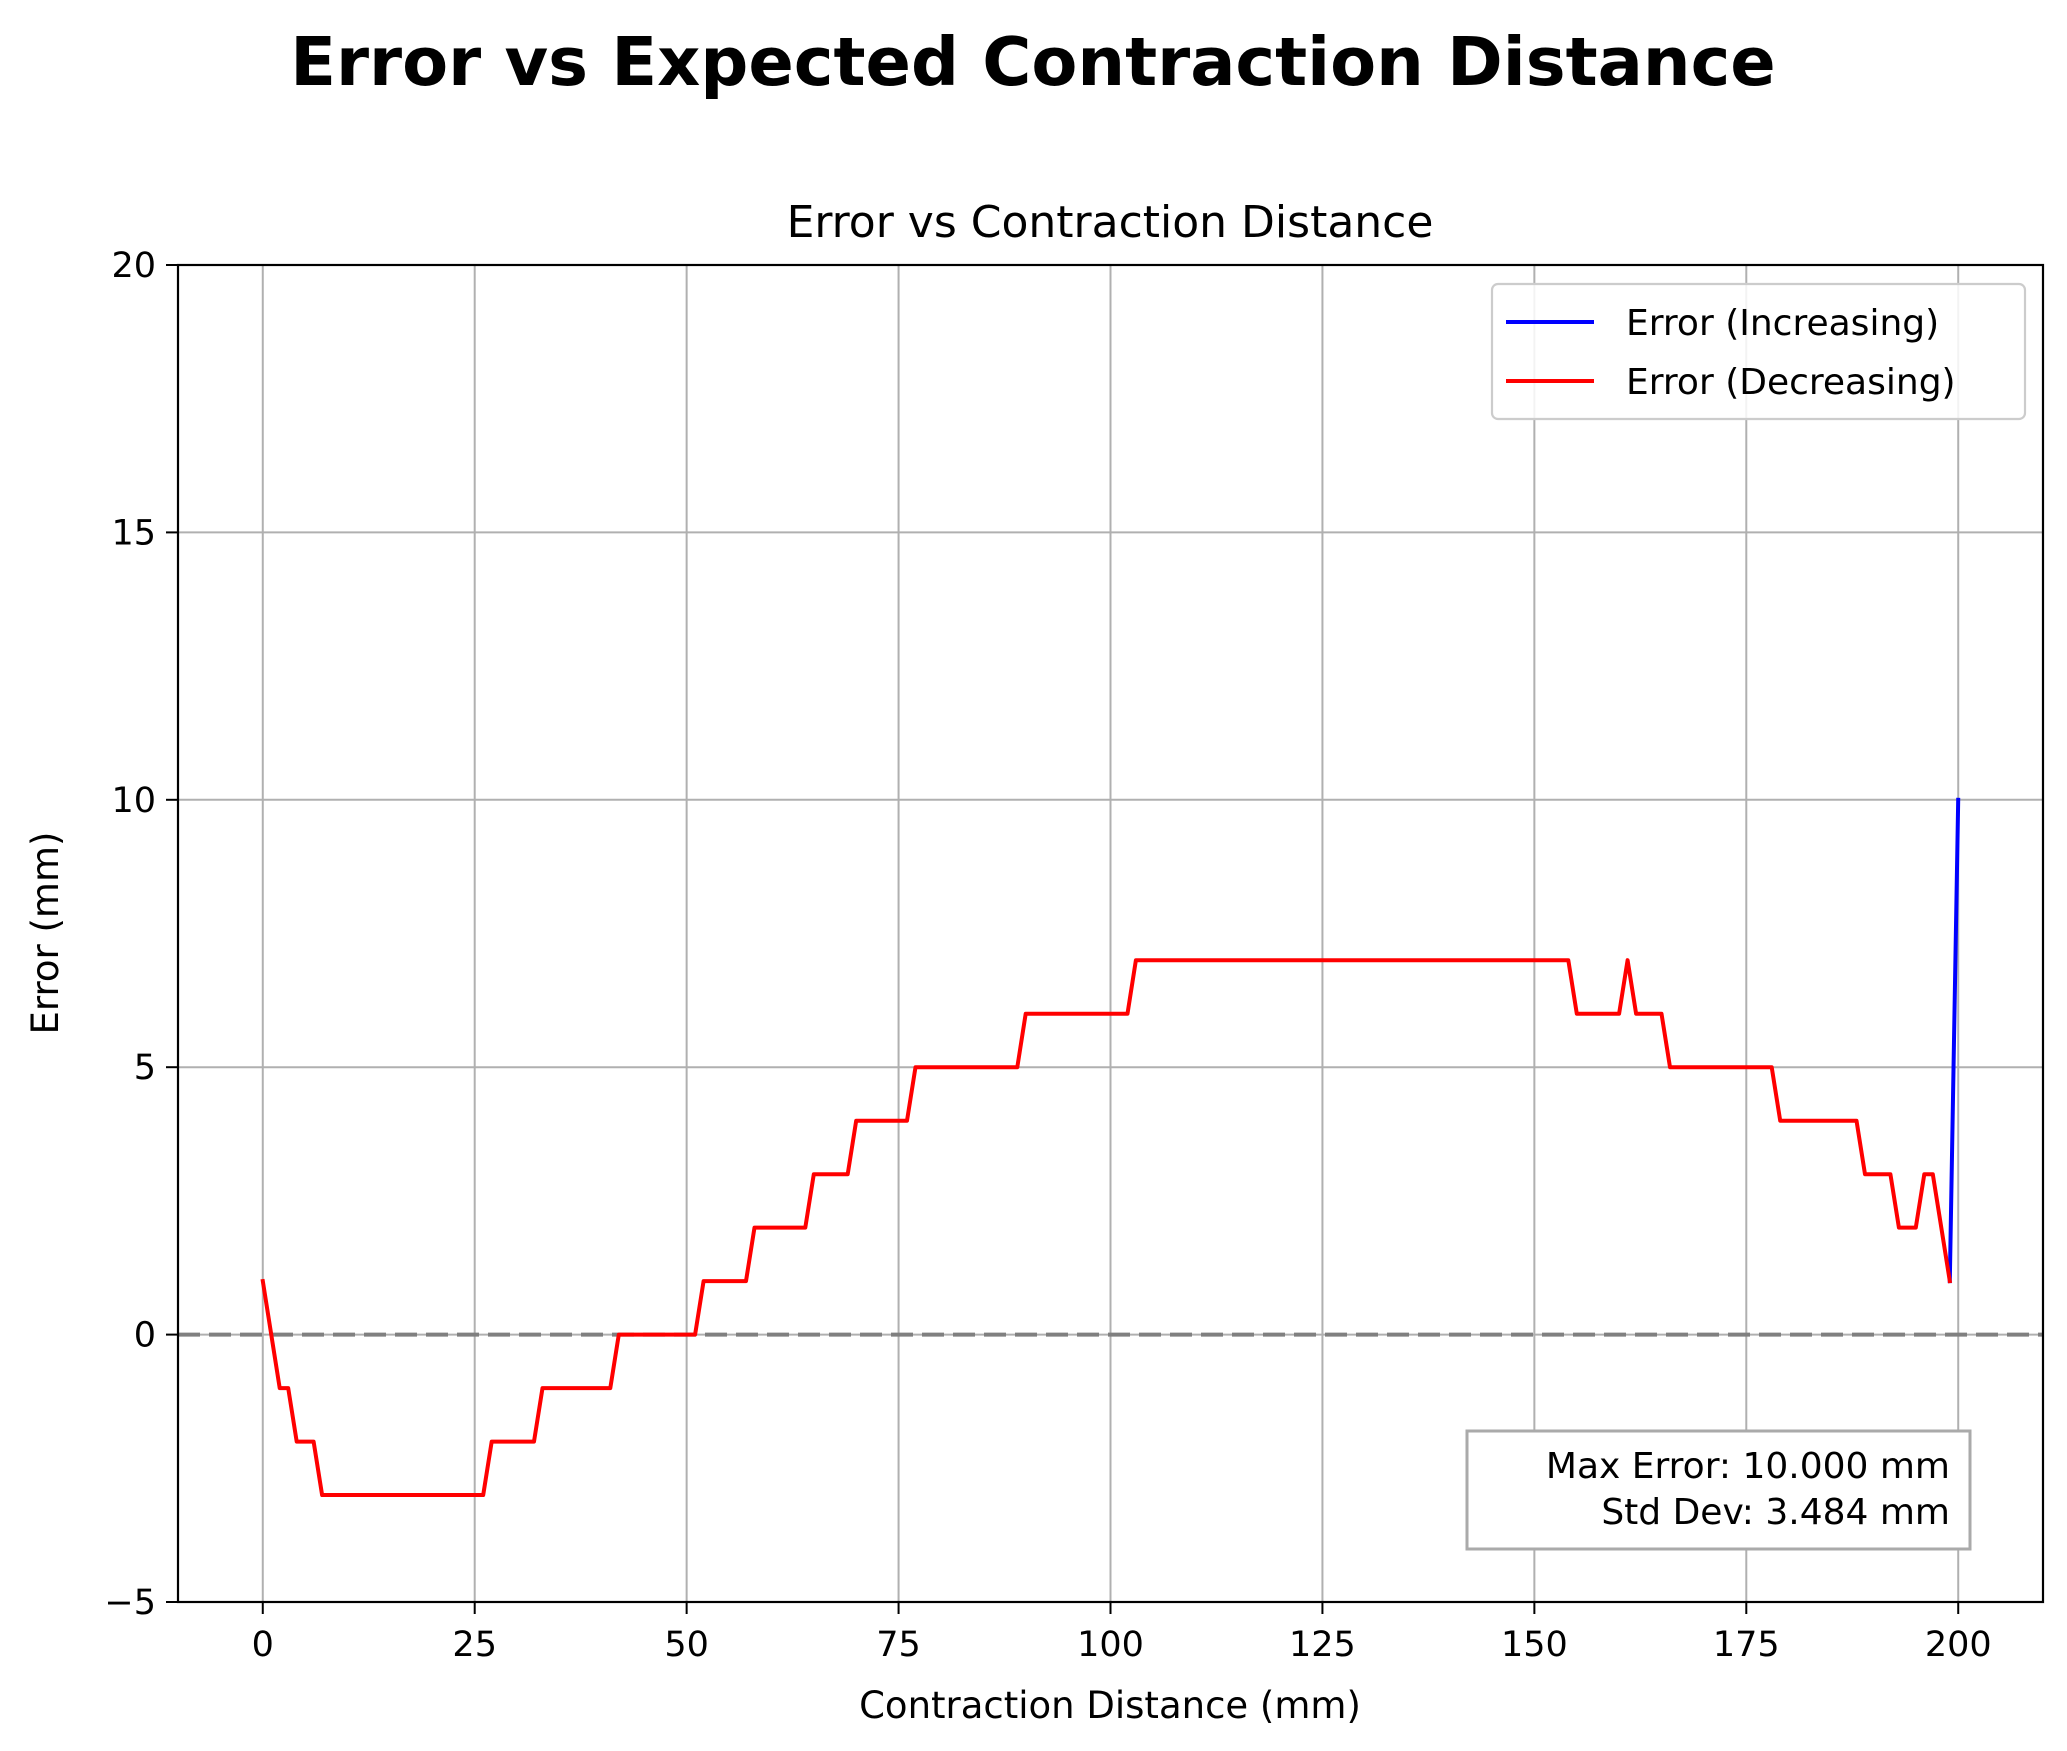  I want to click on x-tick-label: 75, so click(898, 1645).